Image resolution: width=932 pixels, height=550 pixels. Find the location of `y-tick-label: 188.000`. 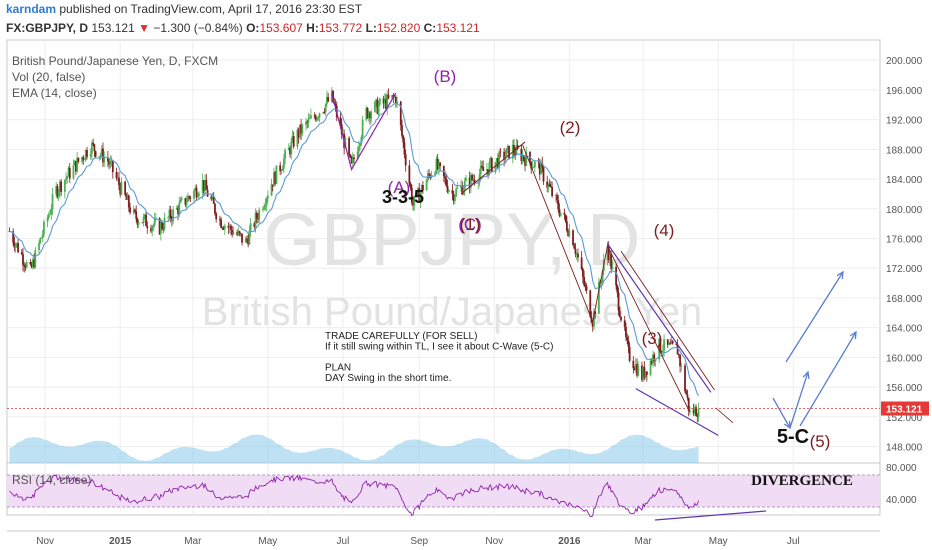

y-tick-label: 188.000 is located at coordinates (904, 150).